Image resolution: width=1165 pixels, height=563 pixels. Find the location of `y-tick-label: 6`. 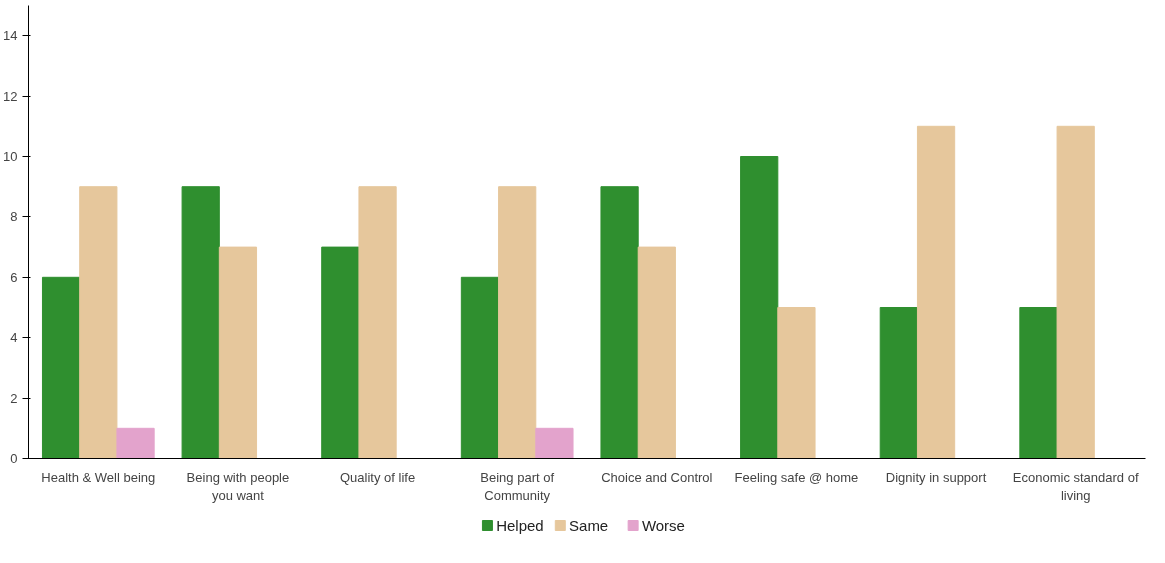

y-tick-label: 6 is located at coordinates (14, 277).